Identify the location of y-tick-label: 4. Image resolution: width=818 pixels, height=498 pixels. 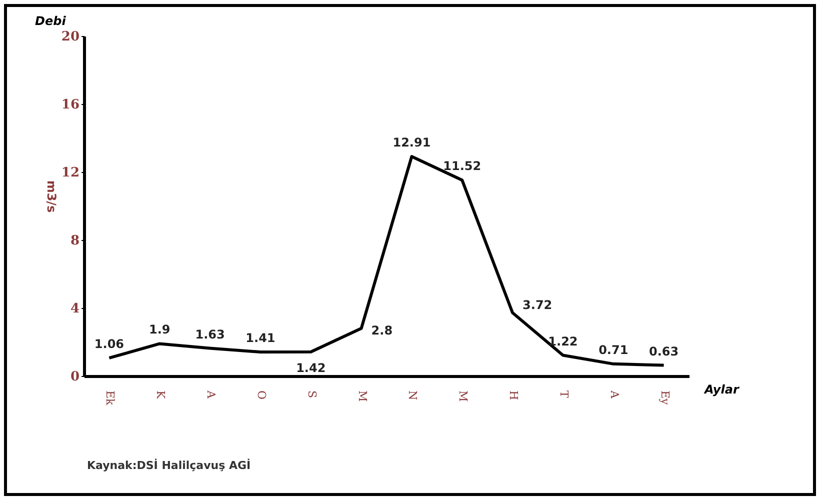
(75, 309).